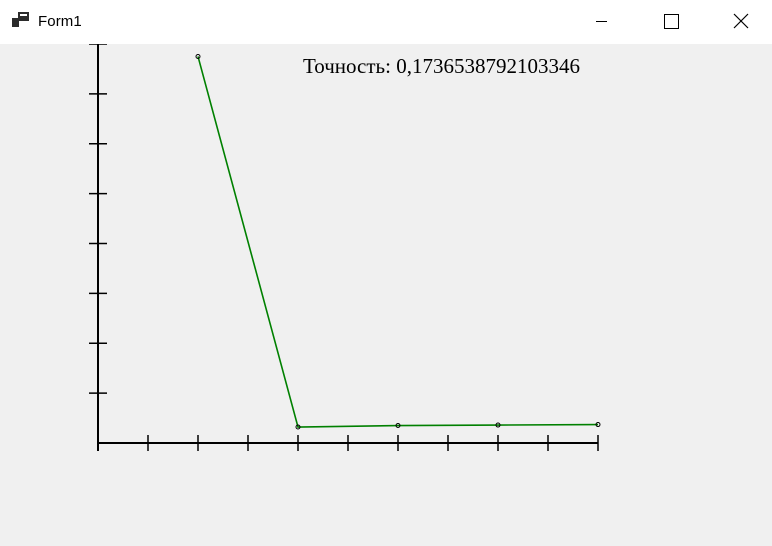 This screenshot has height=546, width=772. I want to click on accuracy-label: Точность:, so click(347, 66).